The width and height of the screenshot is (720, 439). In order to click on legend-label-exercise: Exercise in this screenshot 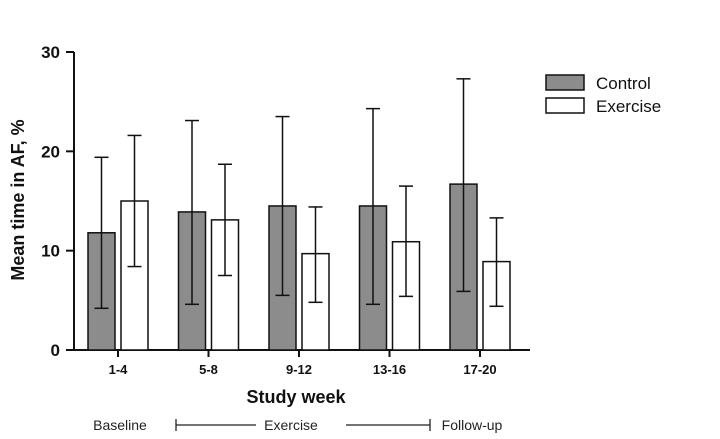, I will do `click(628, 106)`.